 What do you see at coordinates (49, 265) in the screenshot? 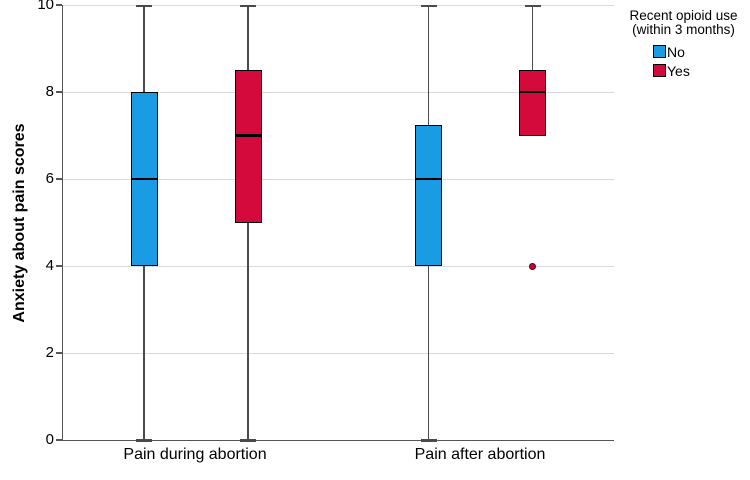
I see `y-tick-label-4: 4` at bounding box center [49, 265].